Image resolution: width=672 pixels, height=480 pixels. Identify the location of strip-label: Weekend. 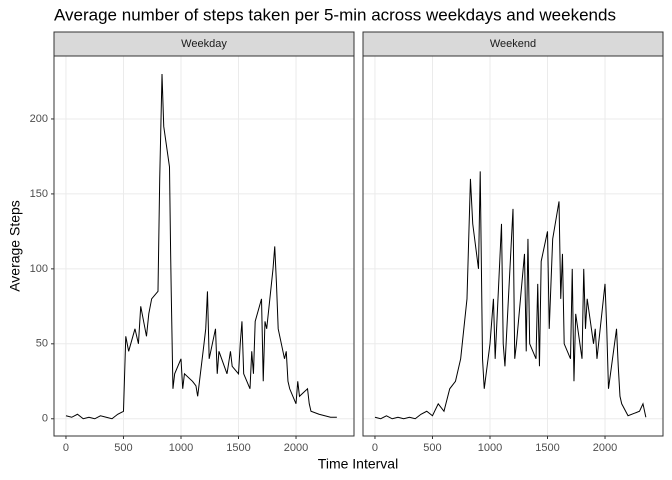
(513, 44).